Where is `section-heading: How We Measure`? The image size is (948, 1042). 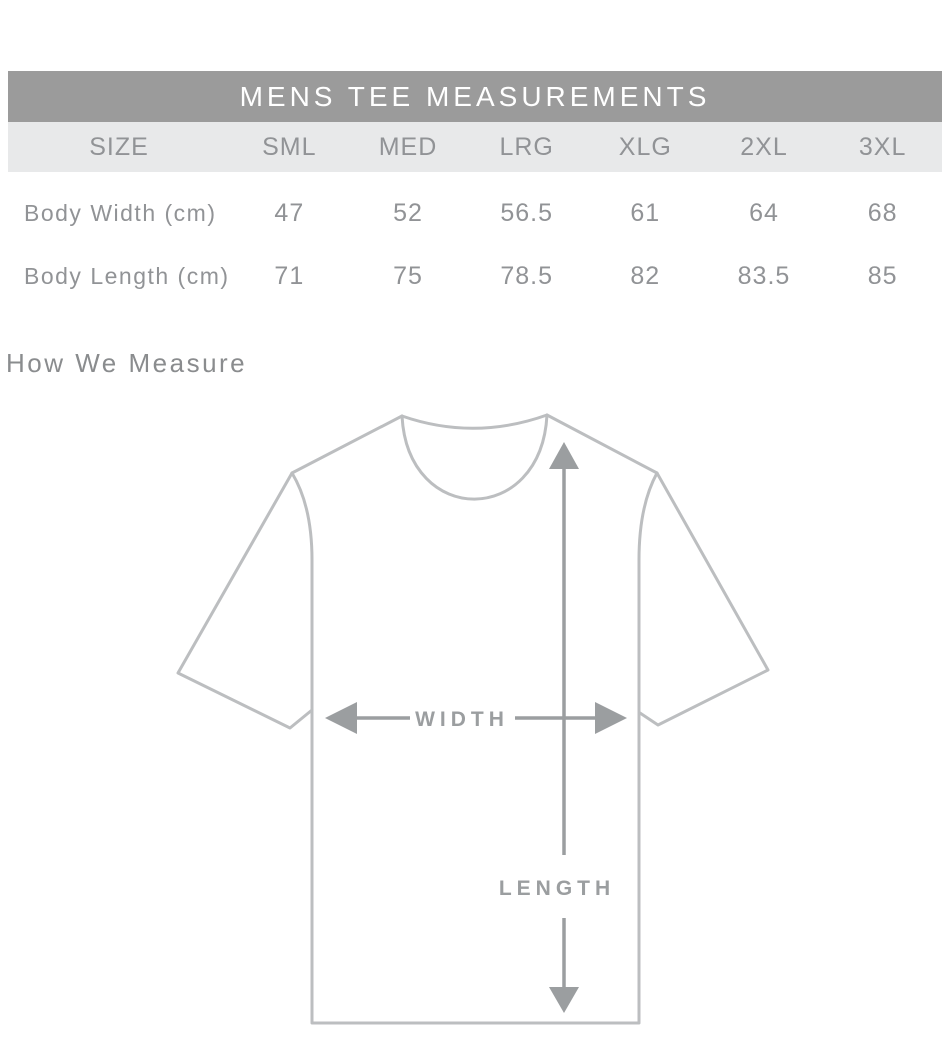 section-heading: How We Measure is located at coordinates (127, 363).